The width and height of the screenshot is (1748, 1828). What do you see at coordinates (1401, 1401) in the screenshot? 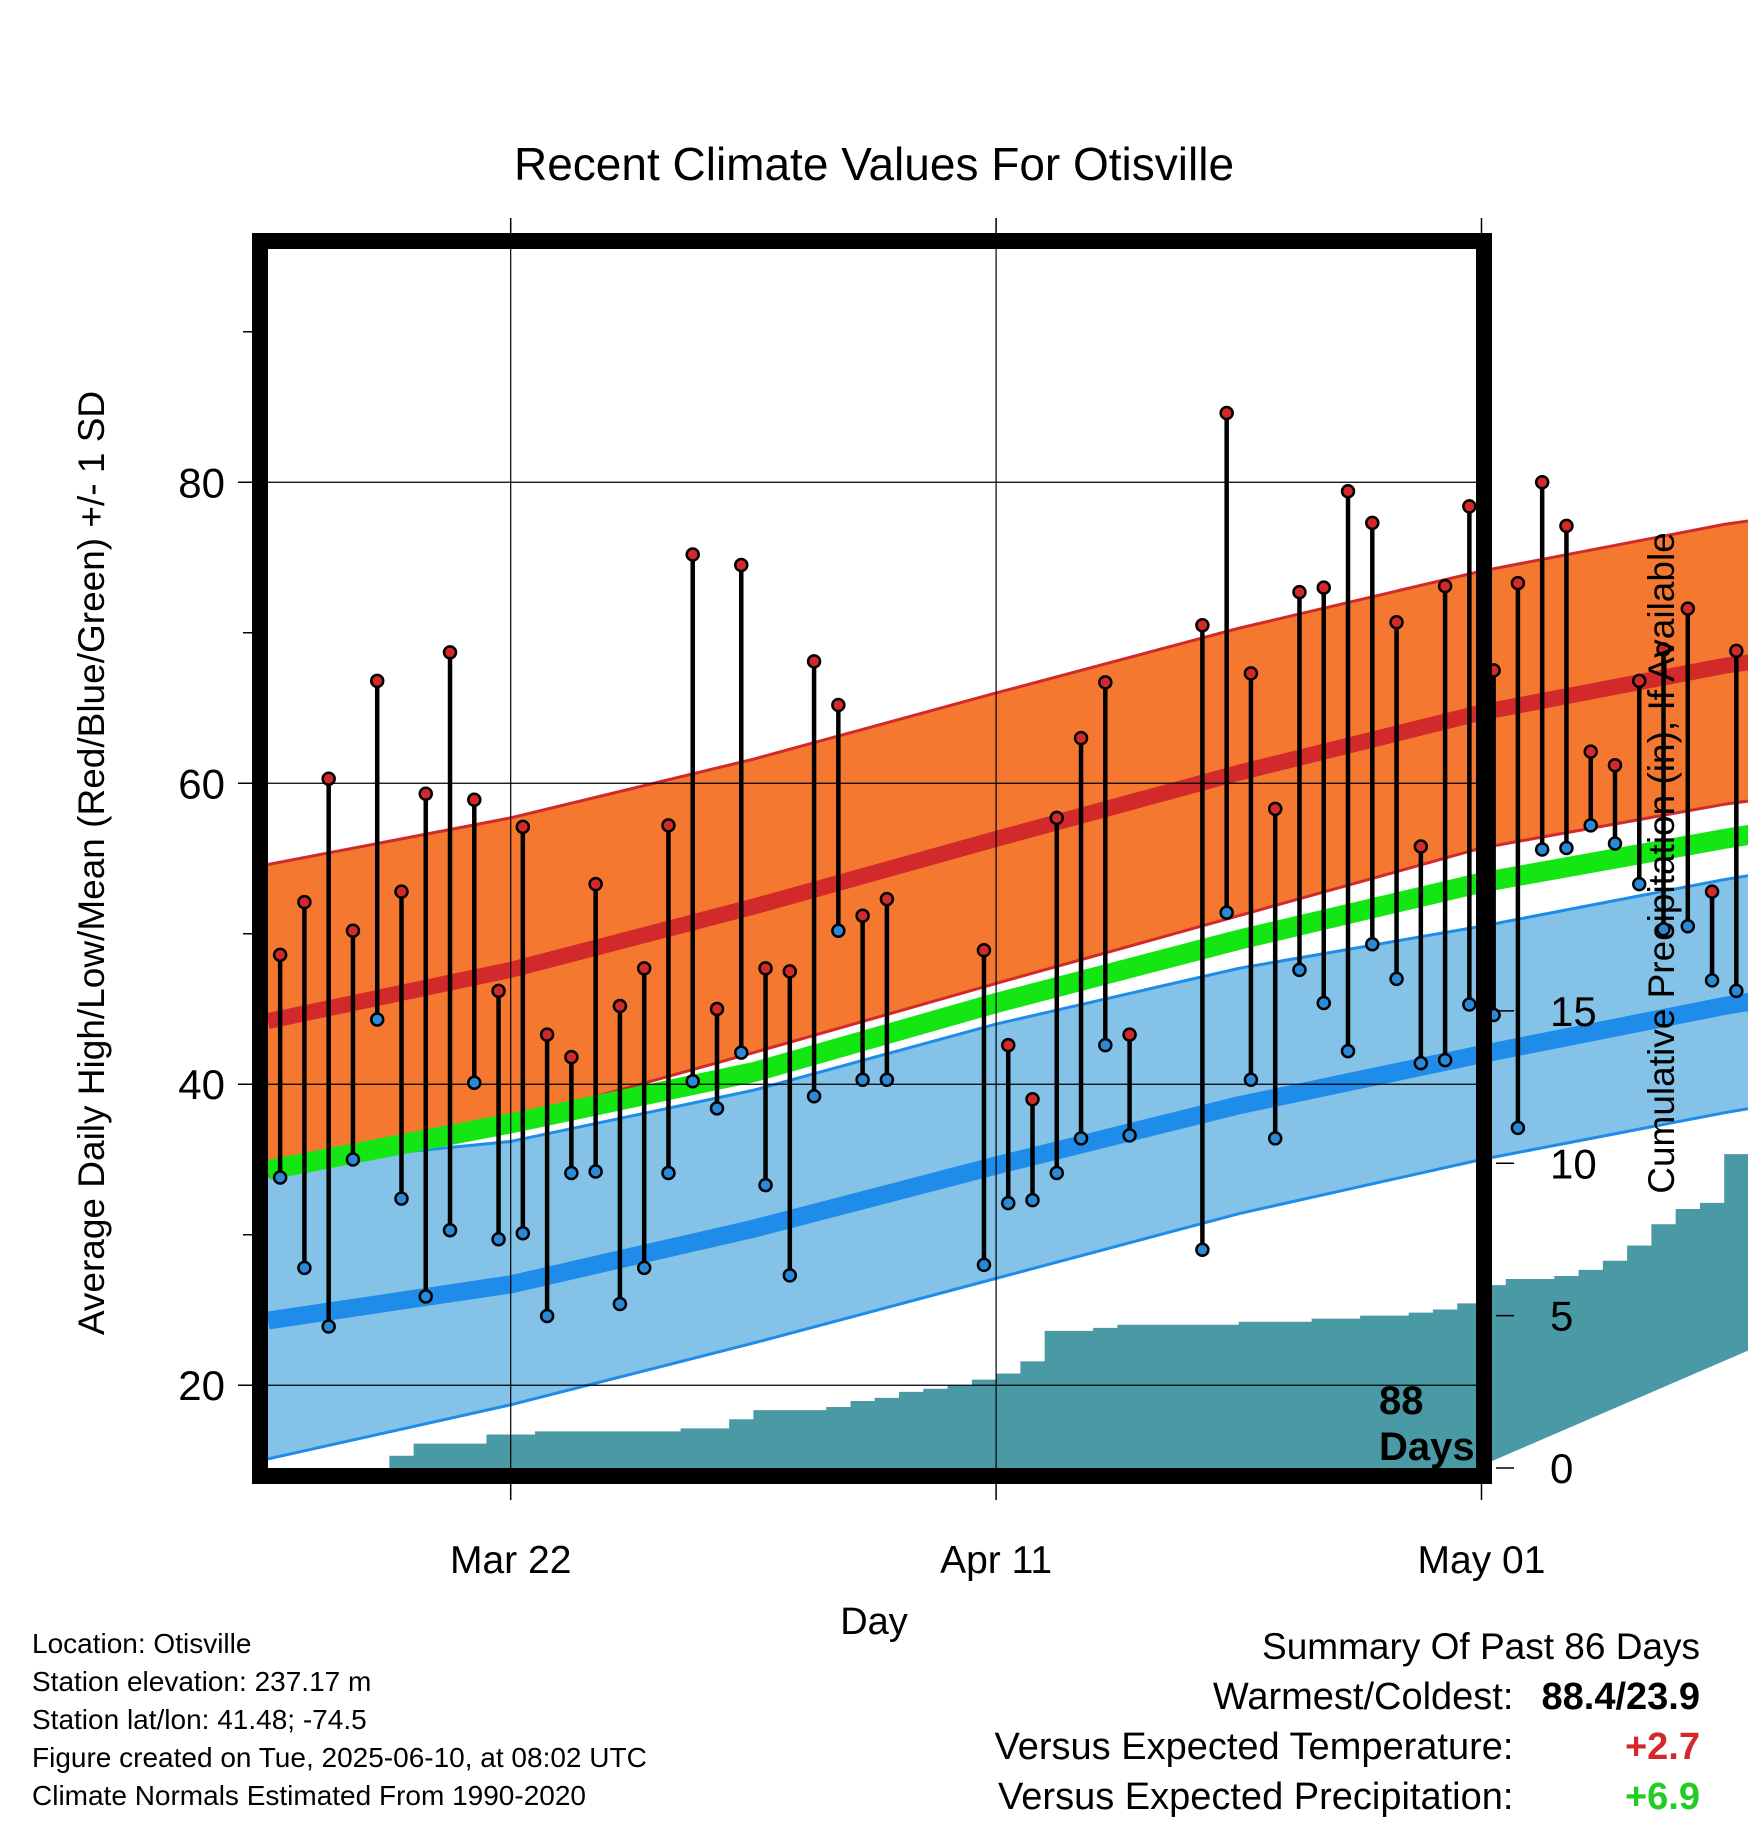
I see `today-days-label-number: 88` at bounding box center [1401, 1401].